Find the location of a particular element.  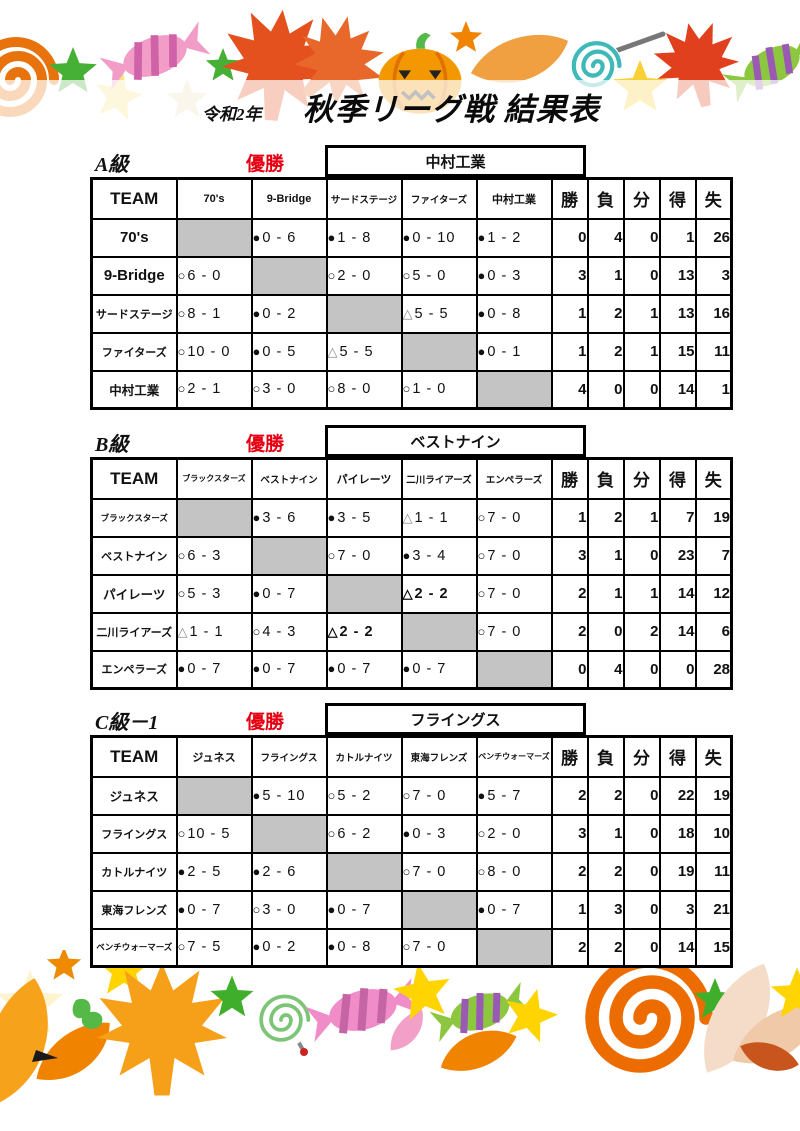

pumpkin-eye-icon is located at coordinates (45, 1056).